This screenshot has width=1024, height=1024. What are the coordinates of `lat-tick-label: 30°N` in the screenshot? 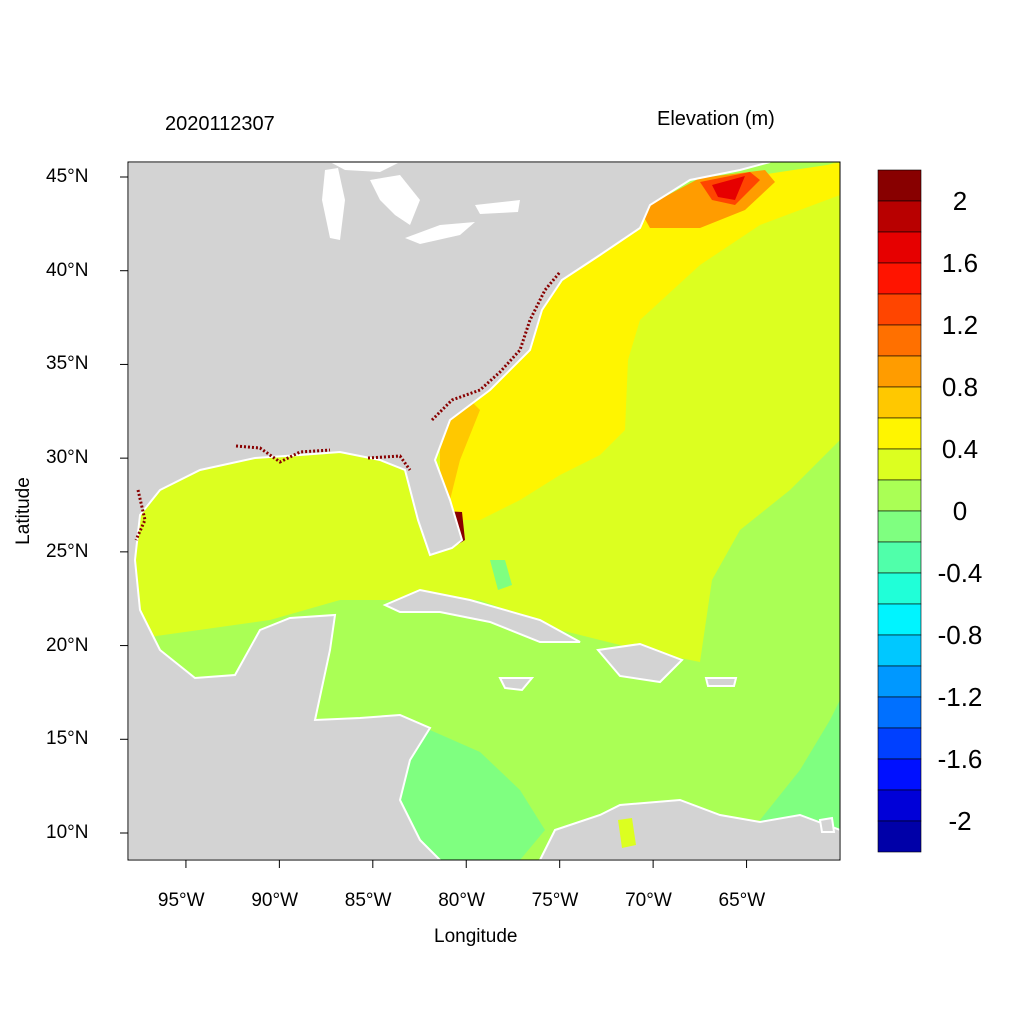 It's located at (67, 458).